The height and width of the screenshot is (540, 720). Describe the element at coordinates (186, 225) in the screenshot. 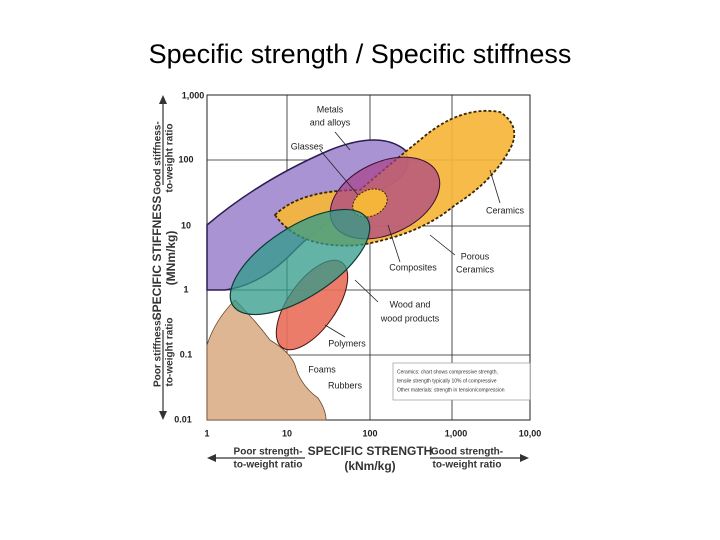

I see `y-tick-label: 10` at that location.